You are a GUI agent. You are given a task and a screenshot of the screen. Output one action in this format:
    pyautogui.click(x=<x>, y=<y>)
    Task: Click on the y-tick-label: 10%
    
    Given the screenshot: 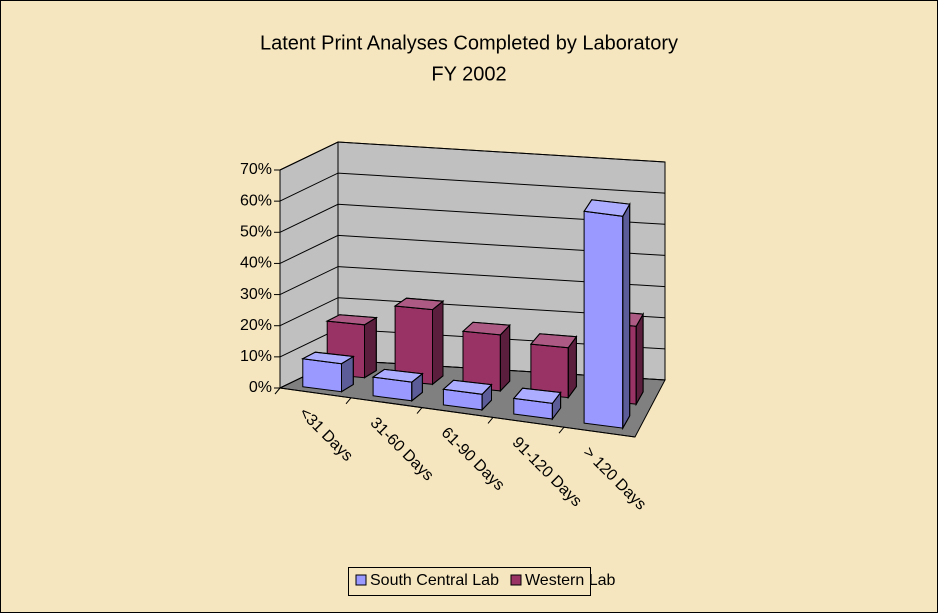 What is the action you would take?
    pyautogui.click(x=256, y=356)
    